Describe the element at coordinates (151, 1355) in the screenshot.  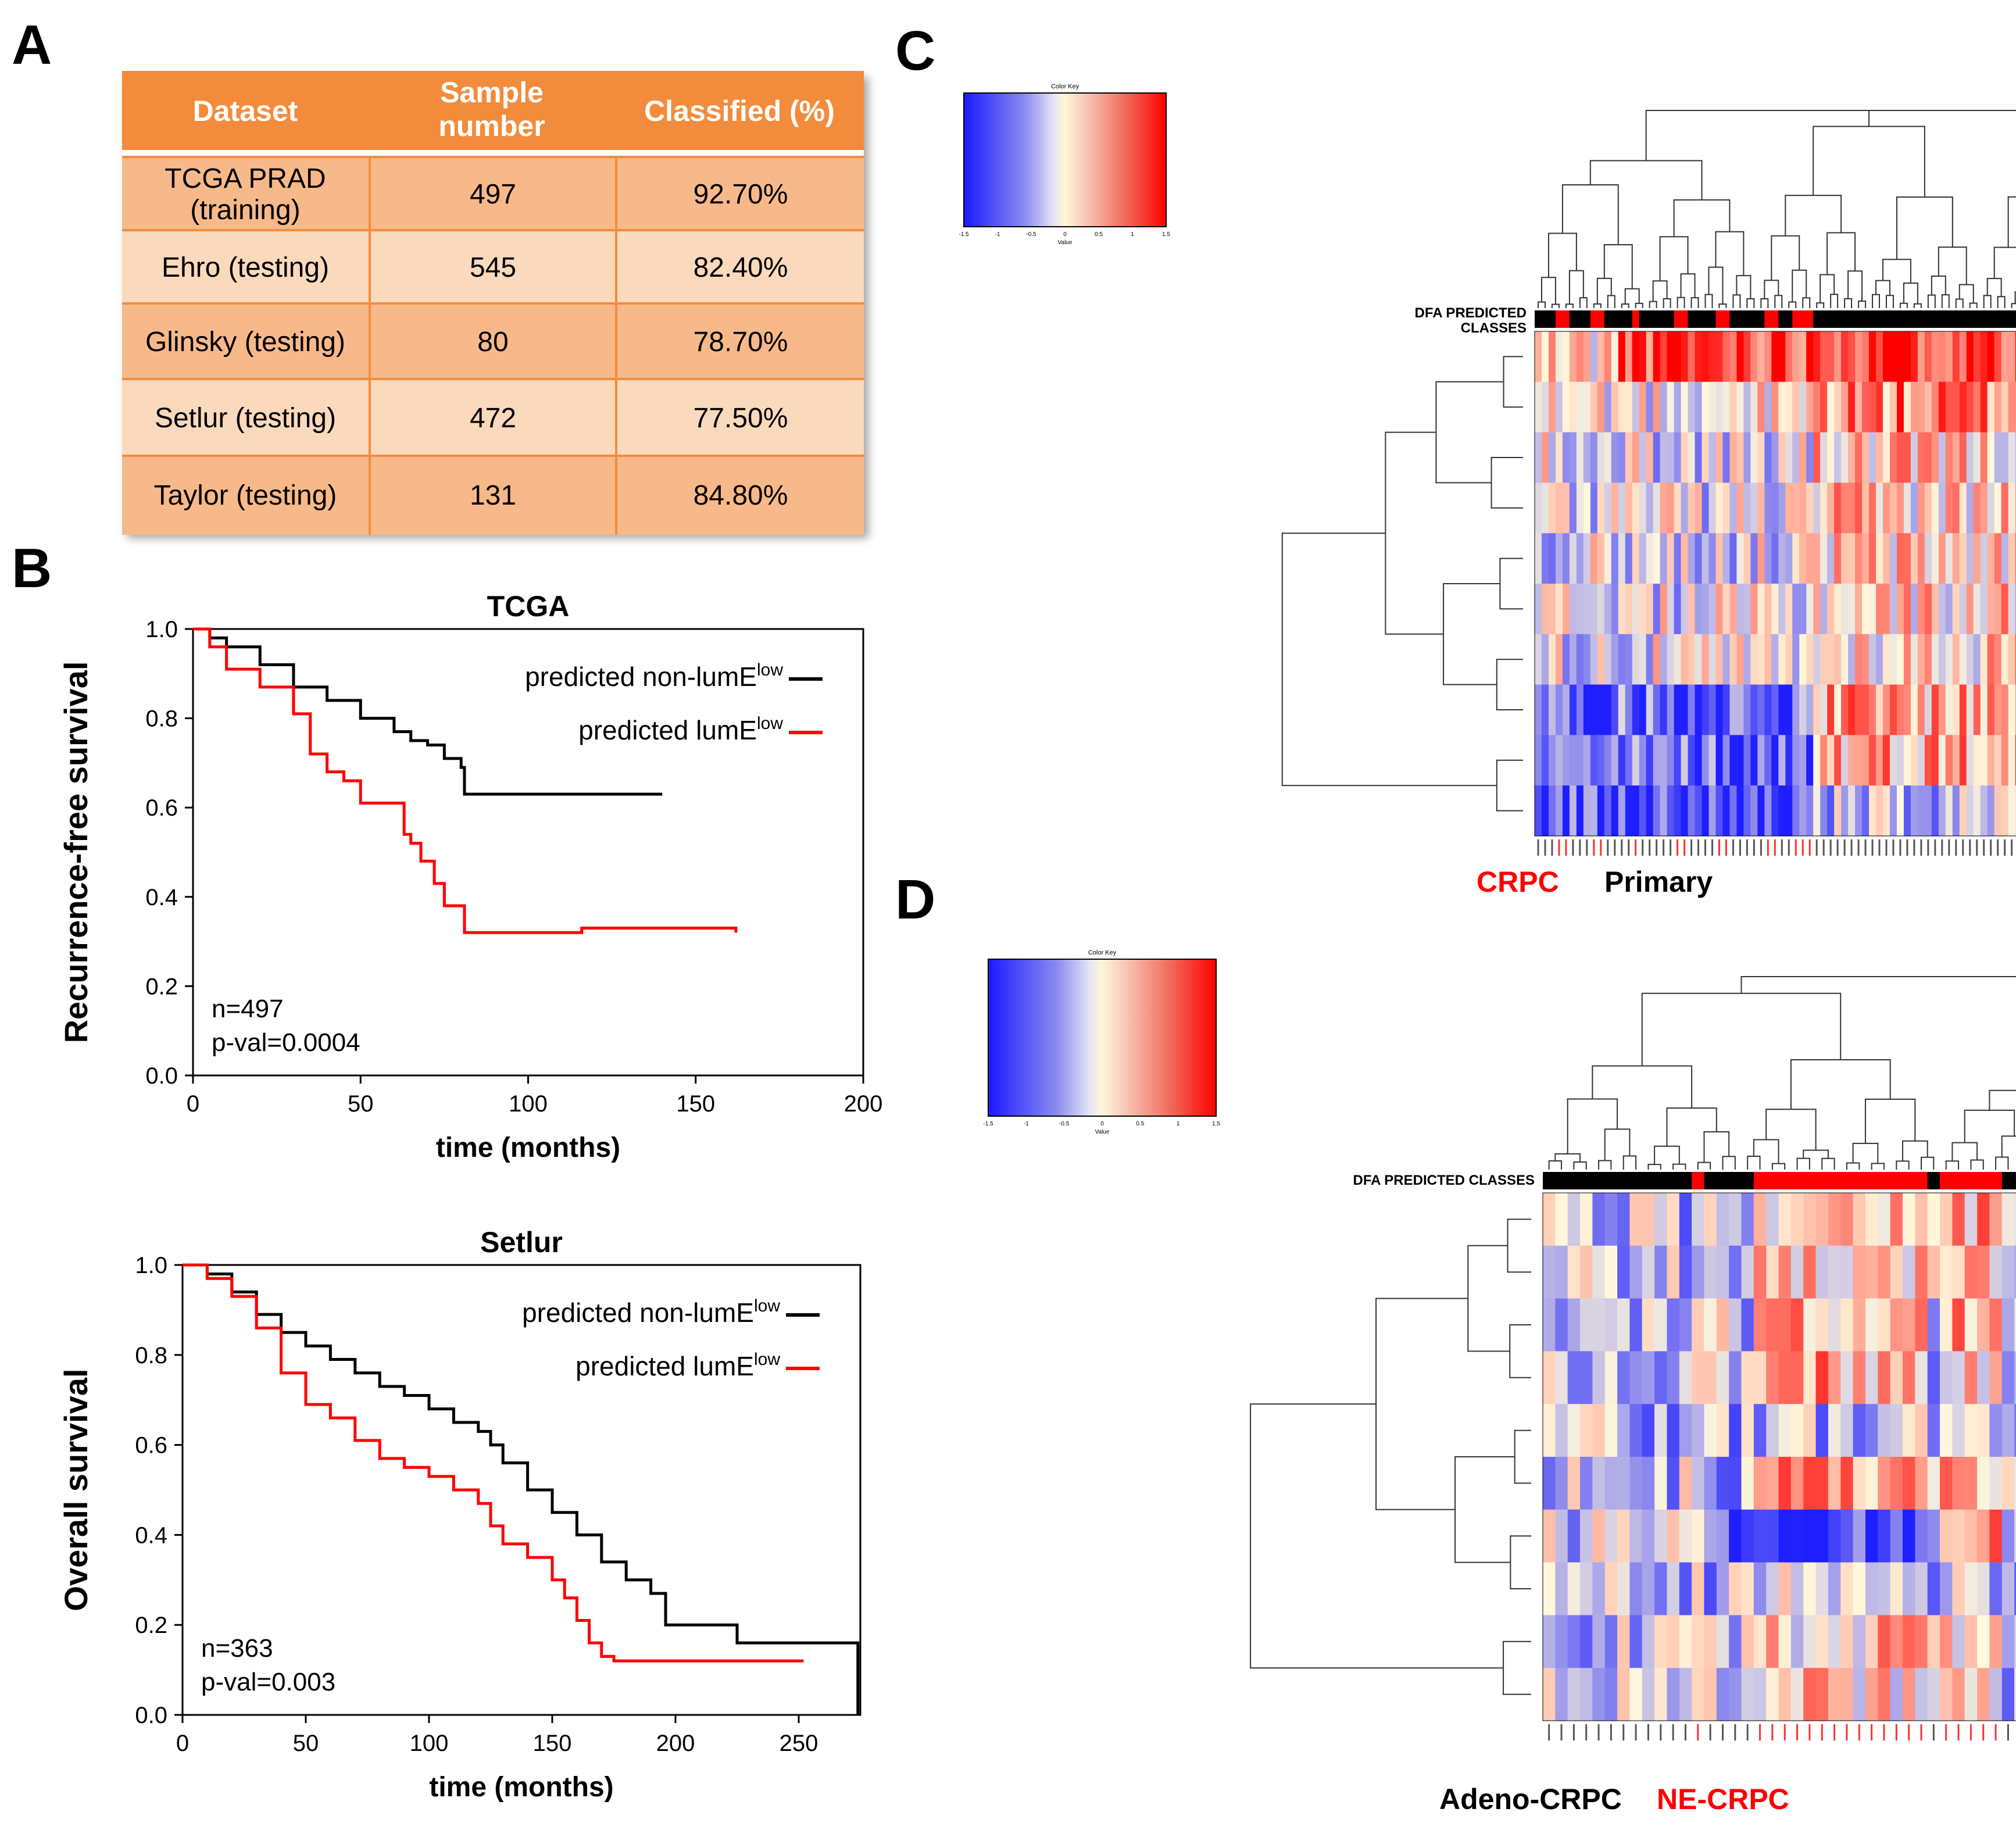
I see `y-tick-label: 0.8` at that location.